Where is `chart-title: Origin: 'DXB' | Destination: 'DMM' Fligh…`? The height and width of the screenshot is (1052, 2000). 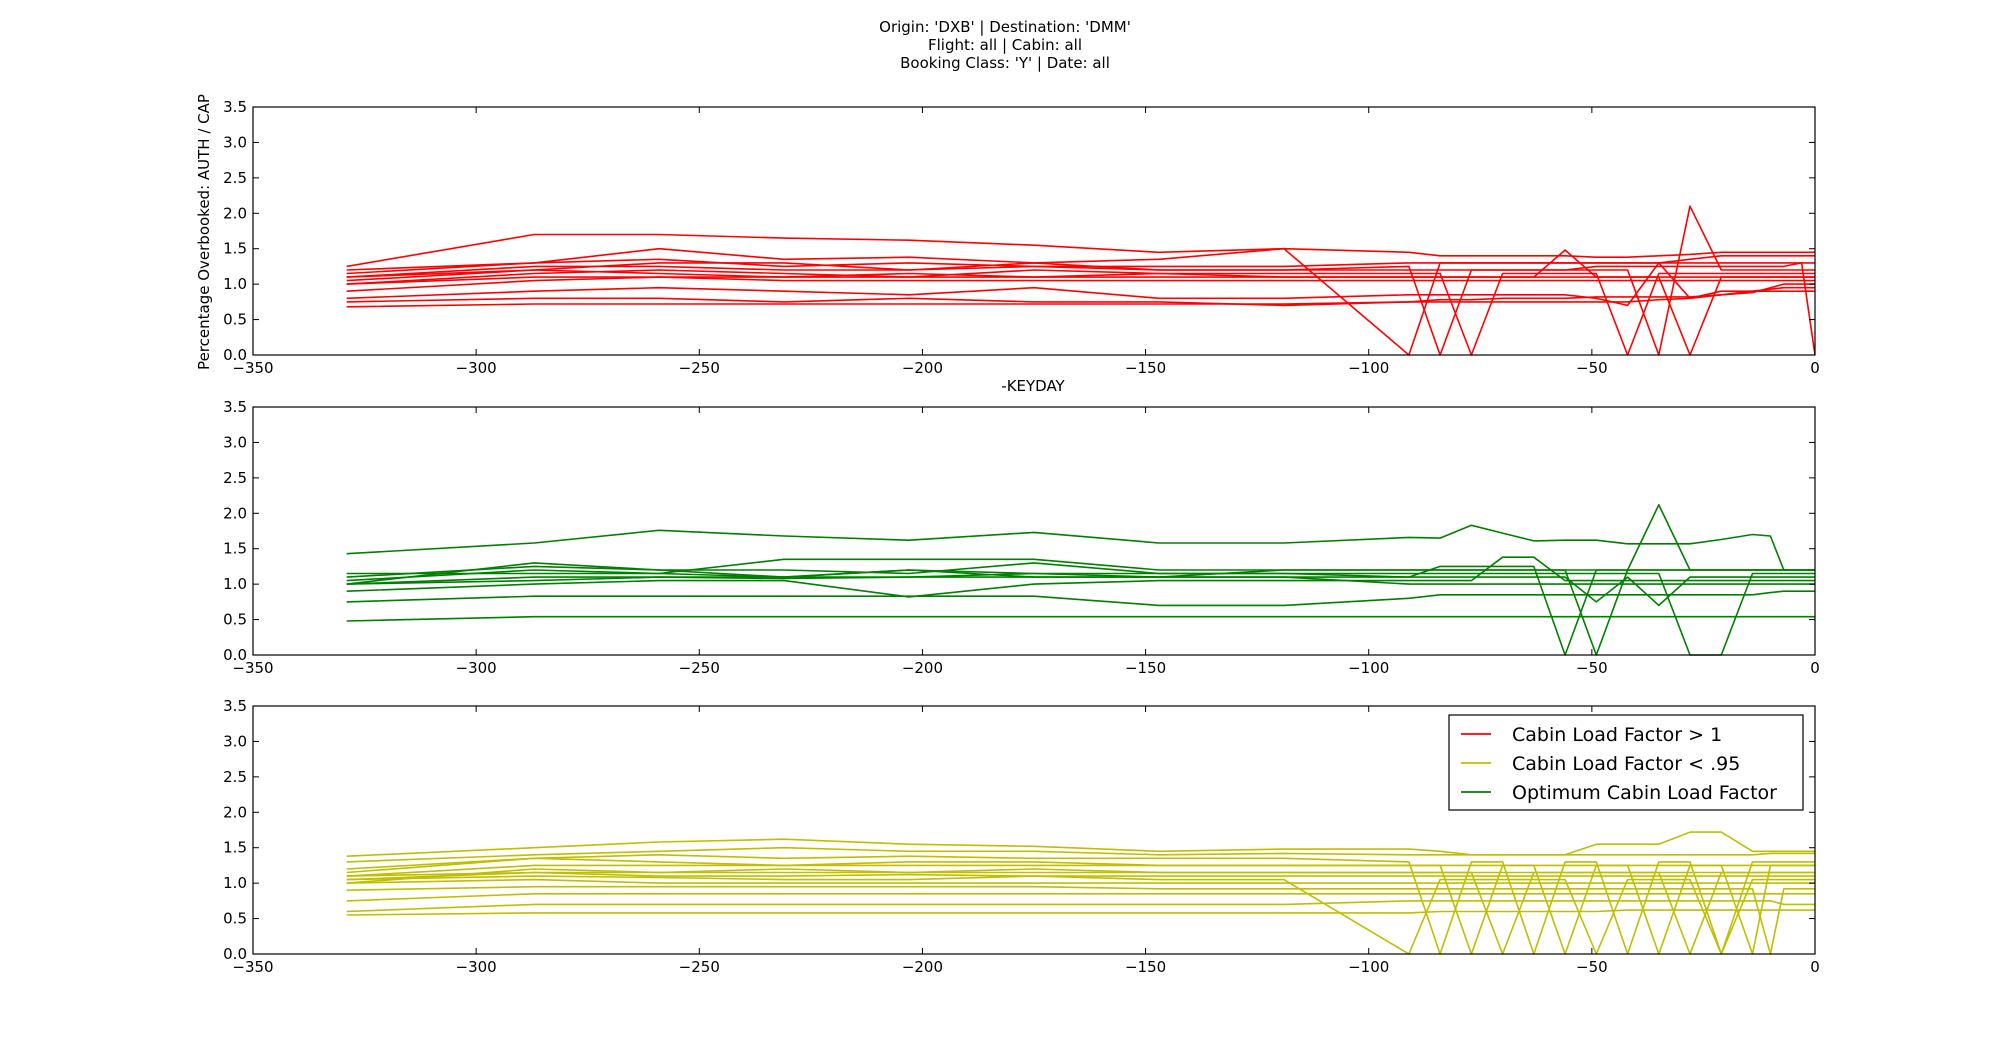 chart-title: Origin: 'DXB' | Destination: 'DMM' Fligh… is located at coordinates (1005, 45).